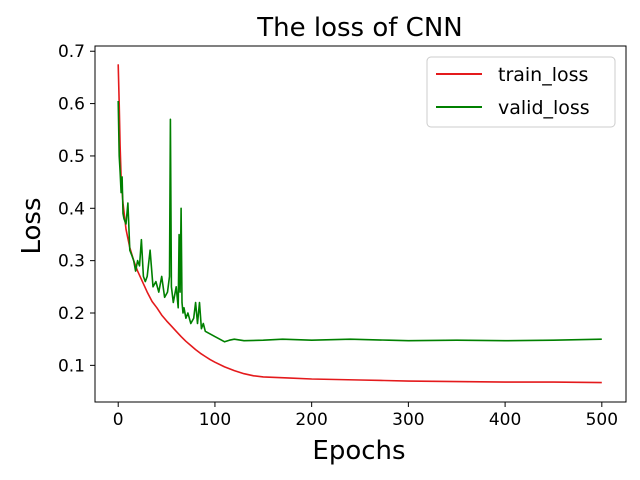 The height and width of the screenshot is (480, 640). What do you see at coordinates (118, 420) in the screenshot?
I see `x-tick-label: 0` at bounding box center [118, 420].